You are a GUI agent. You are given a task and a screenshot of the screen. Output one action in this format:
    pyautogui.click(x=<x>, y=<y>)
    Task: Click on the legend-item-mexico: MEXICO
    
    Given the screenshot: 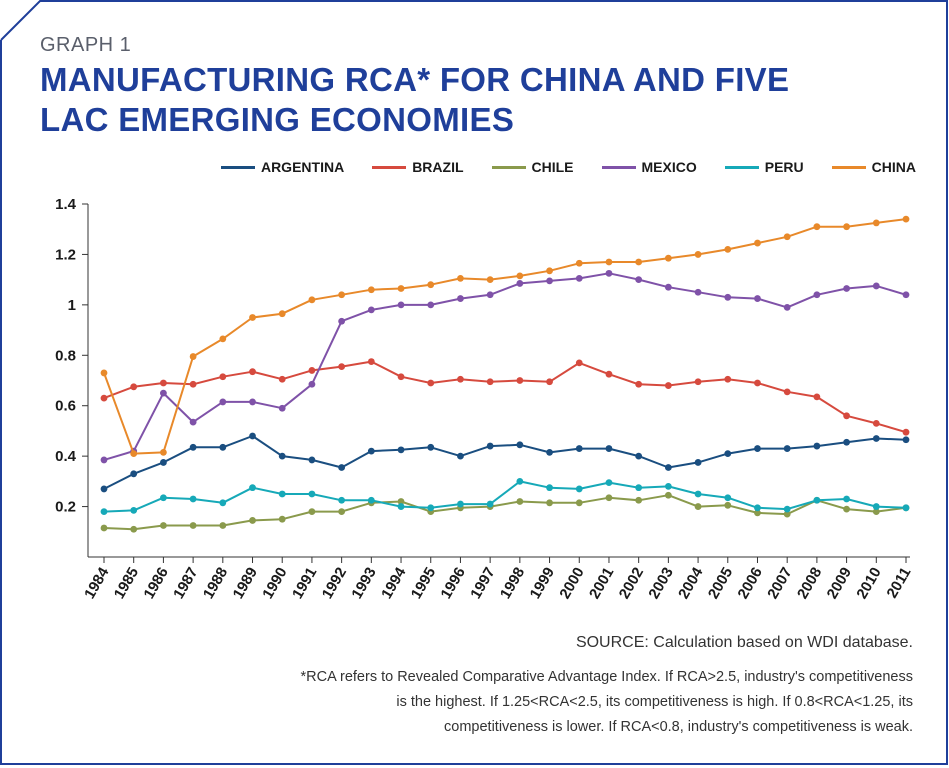 What is the action you would take?
    pyautogui.click(x=649, y=167)
    